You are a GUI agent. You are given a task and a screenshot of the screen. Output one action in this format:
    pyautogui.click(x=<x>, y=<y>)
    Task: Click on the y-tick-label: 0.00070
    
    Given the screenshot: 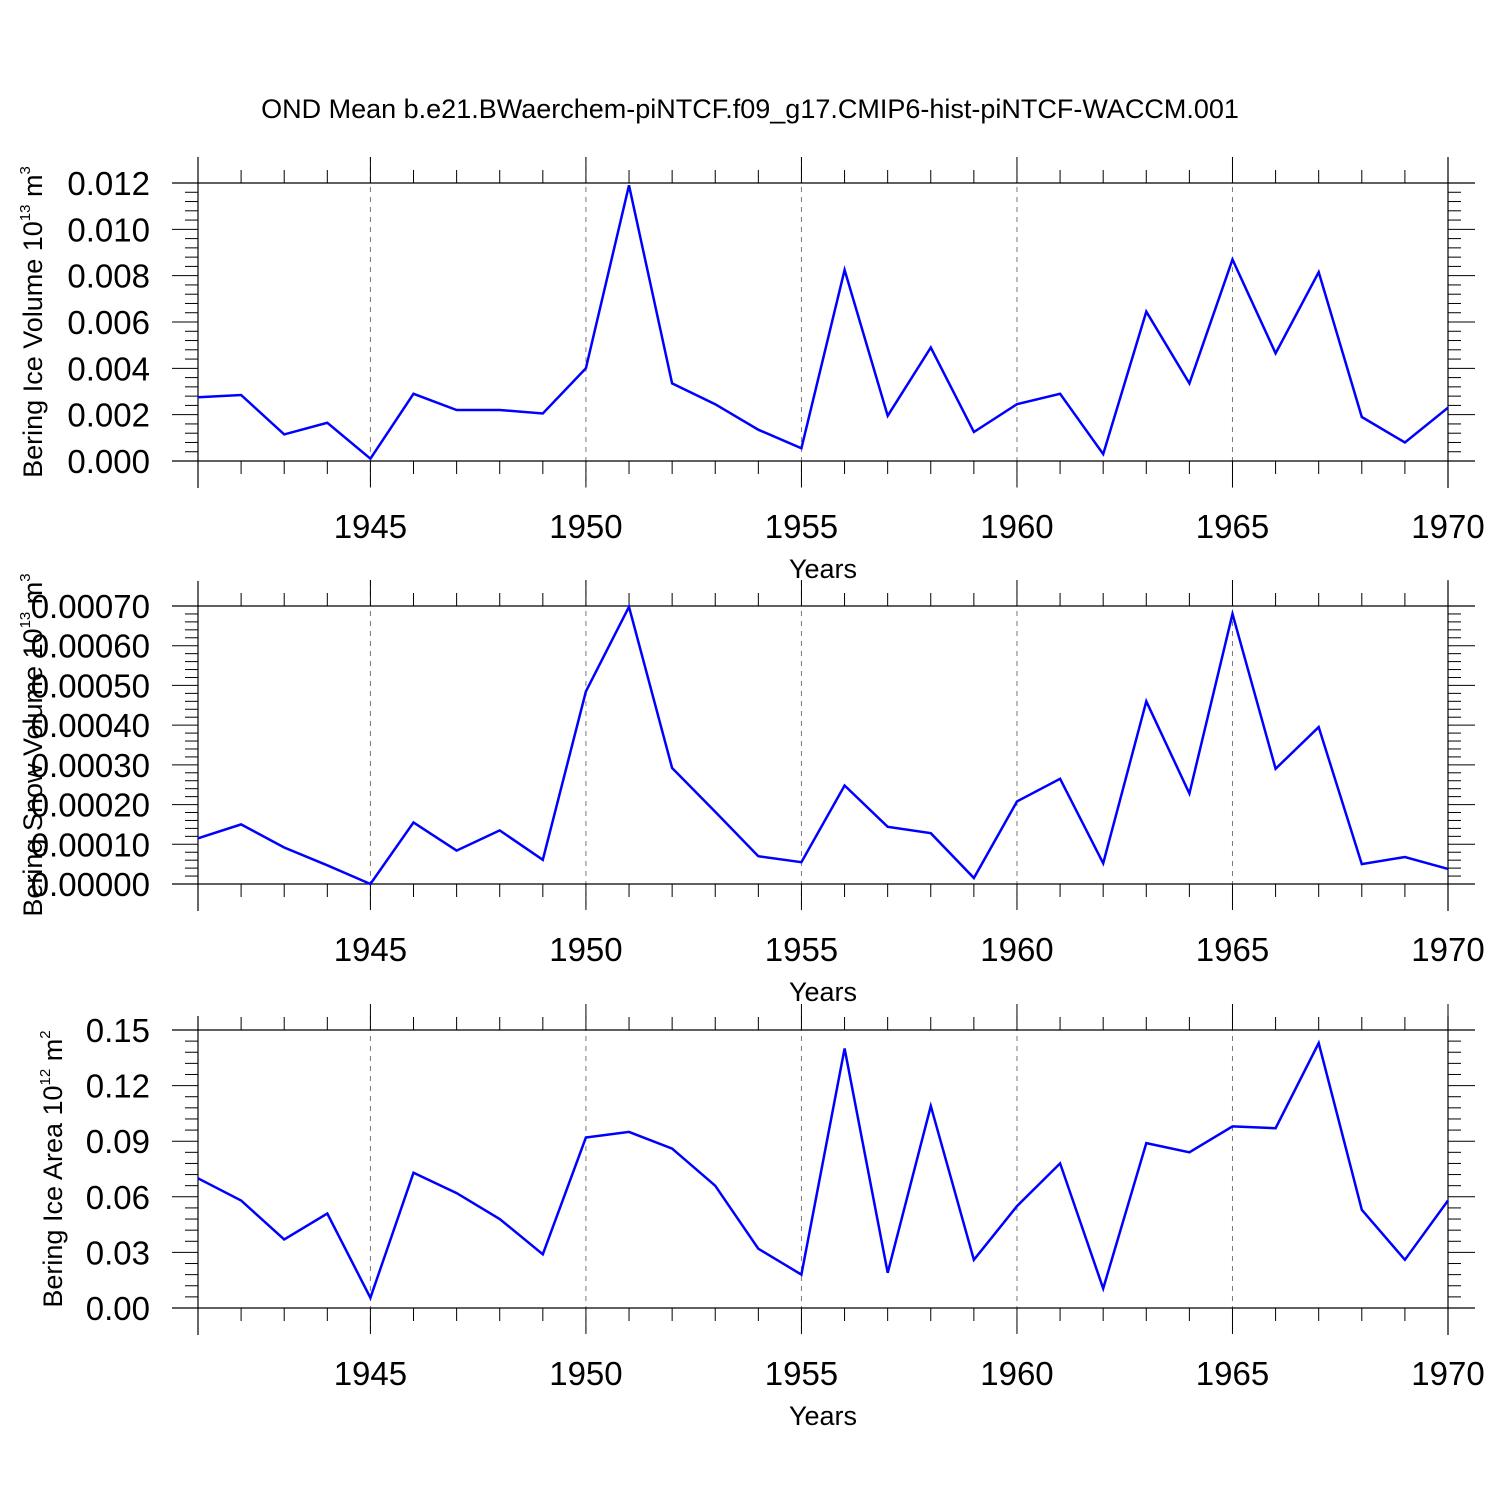 What is the action you would take?
    pyautogui.click(x=90, y=606)
    